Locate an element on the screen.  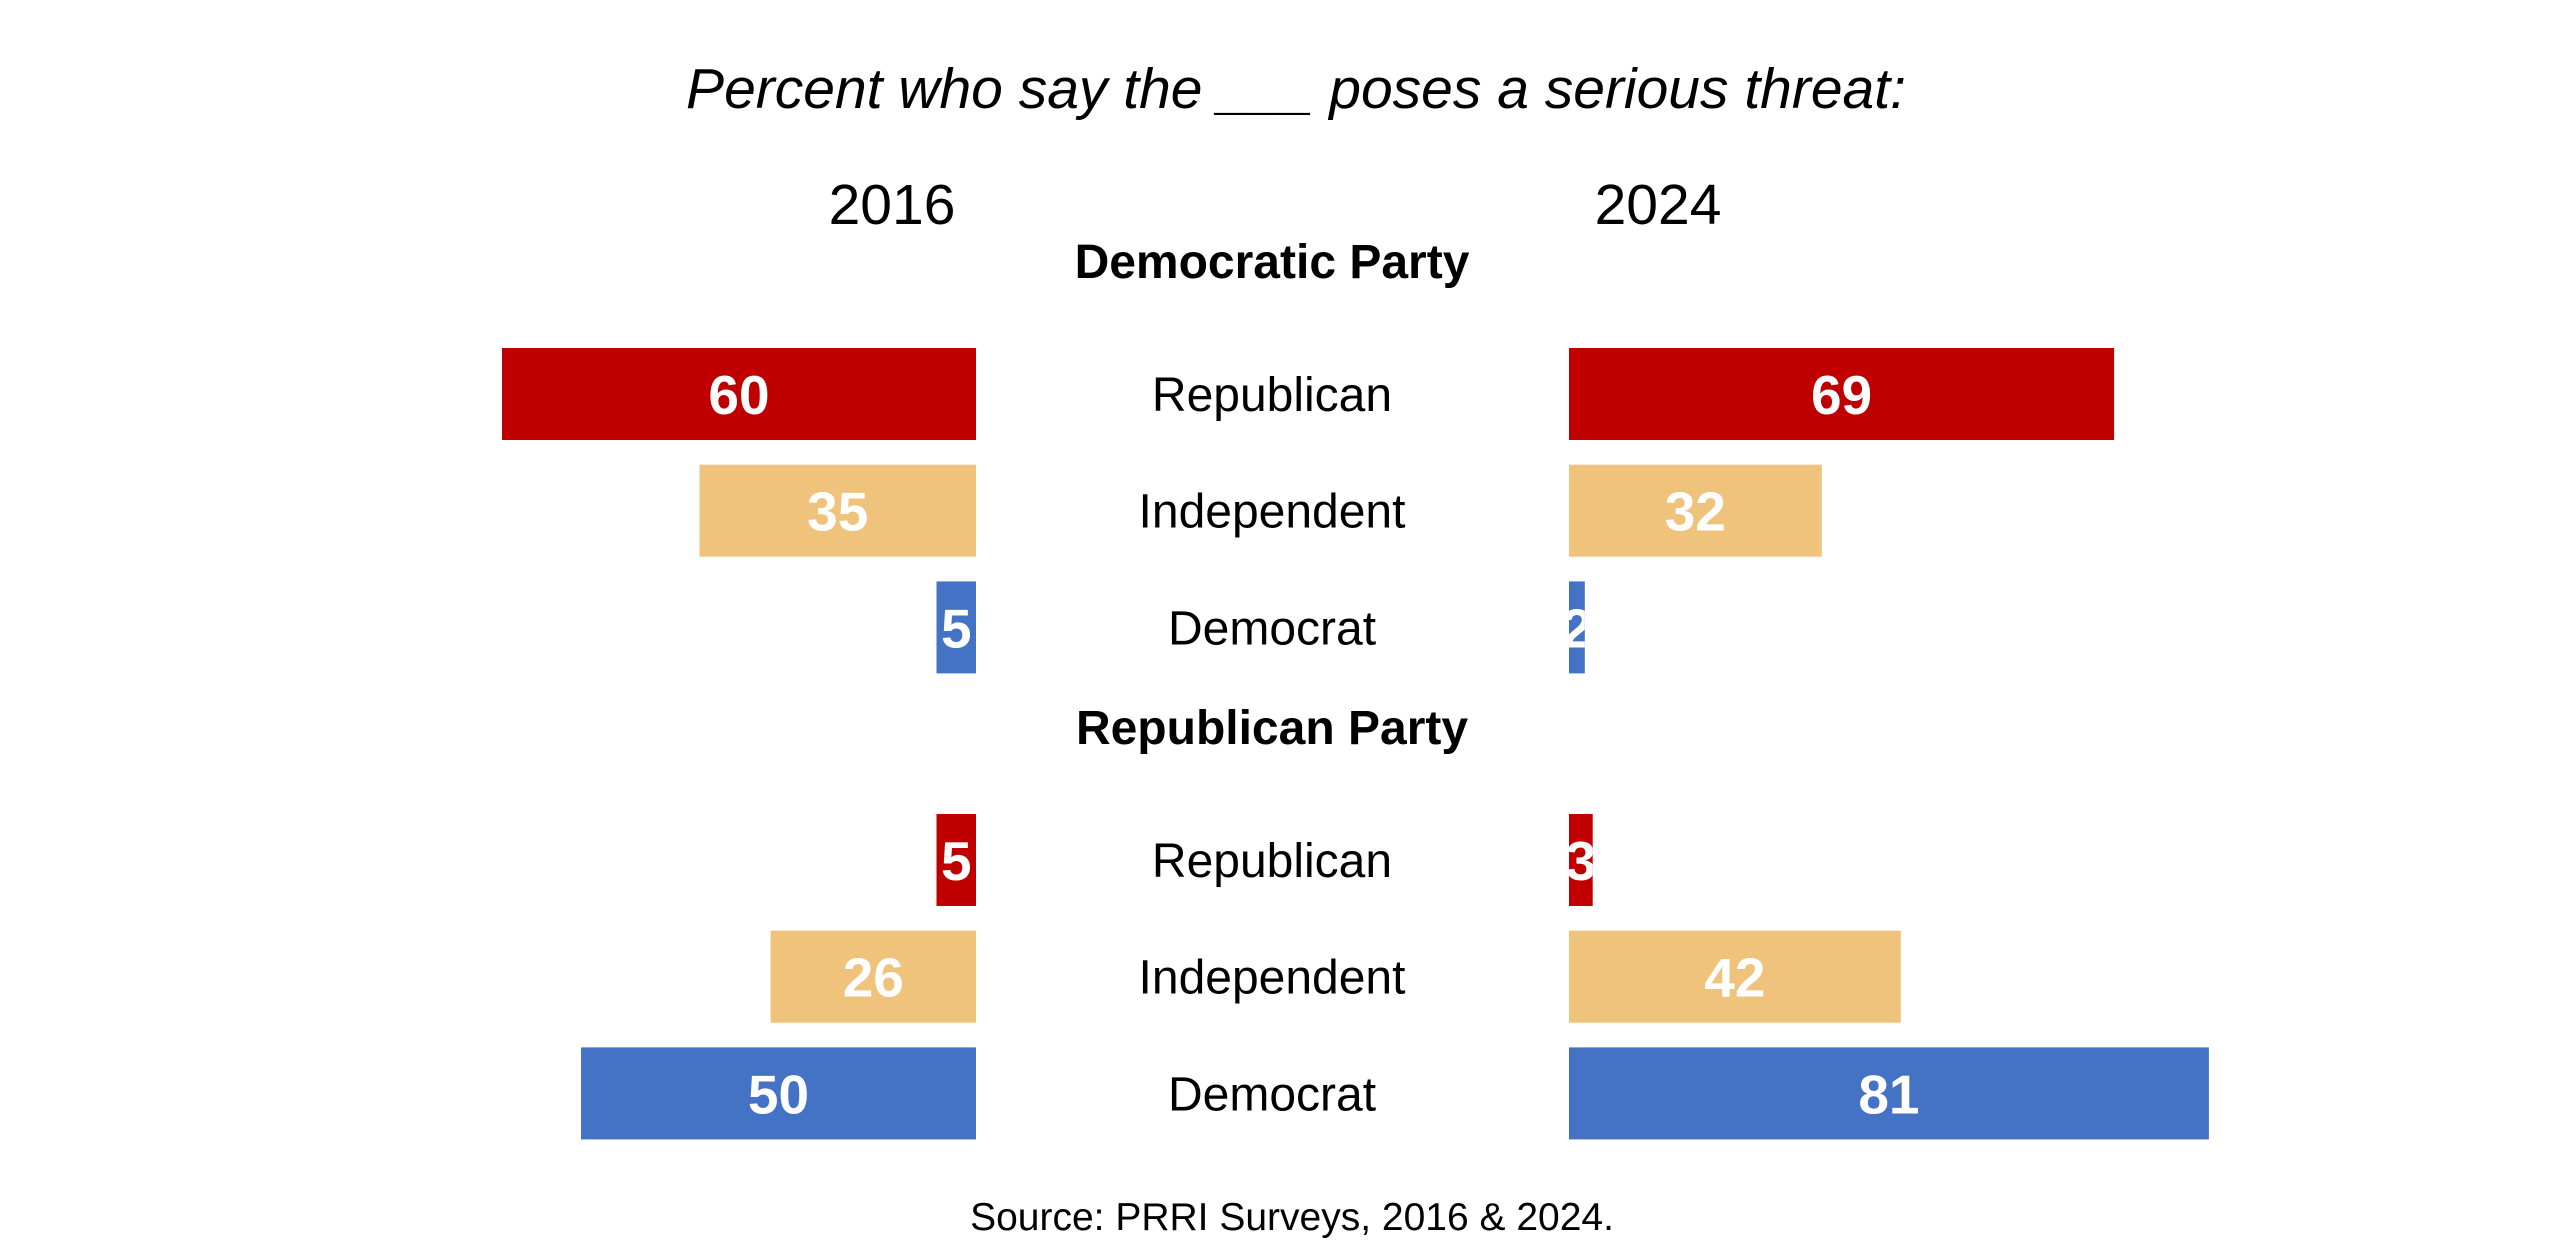
value-label-2024-democrat: 81 is located at coordinates (1888, 1094).